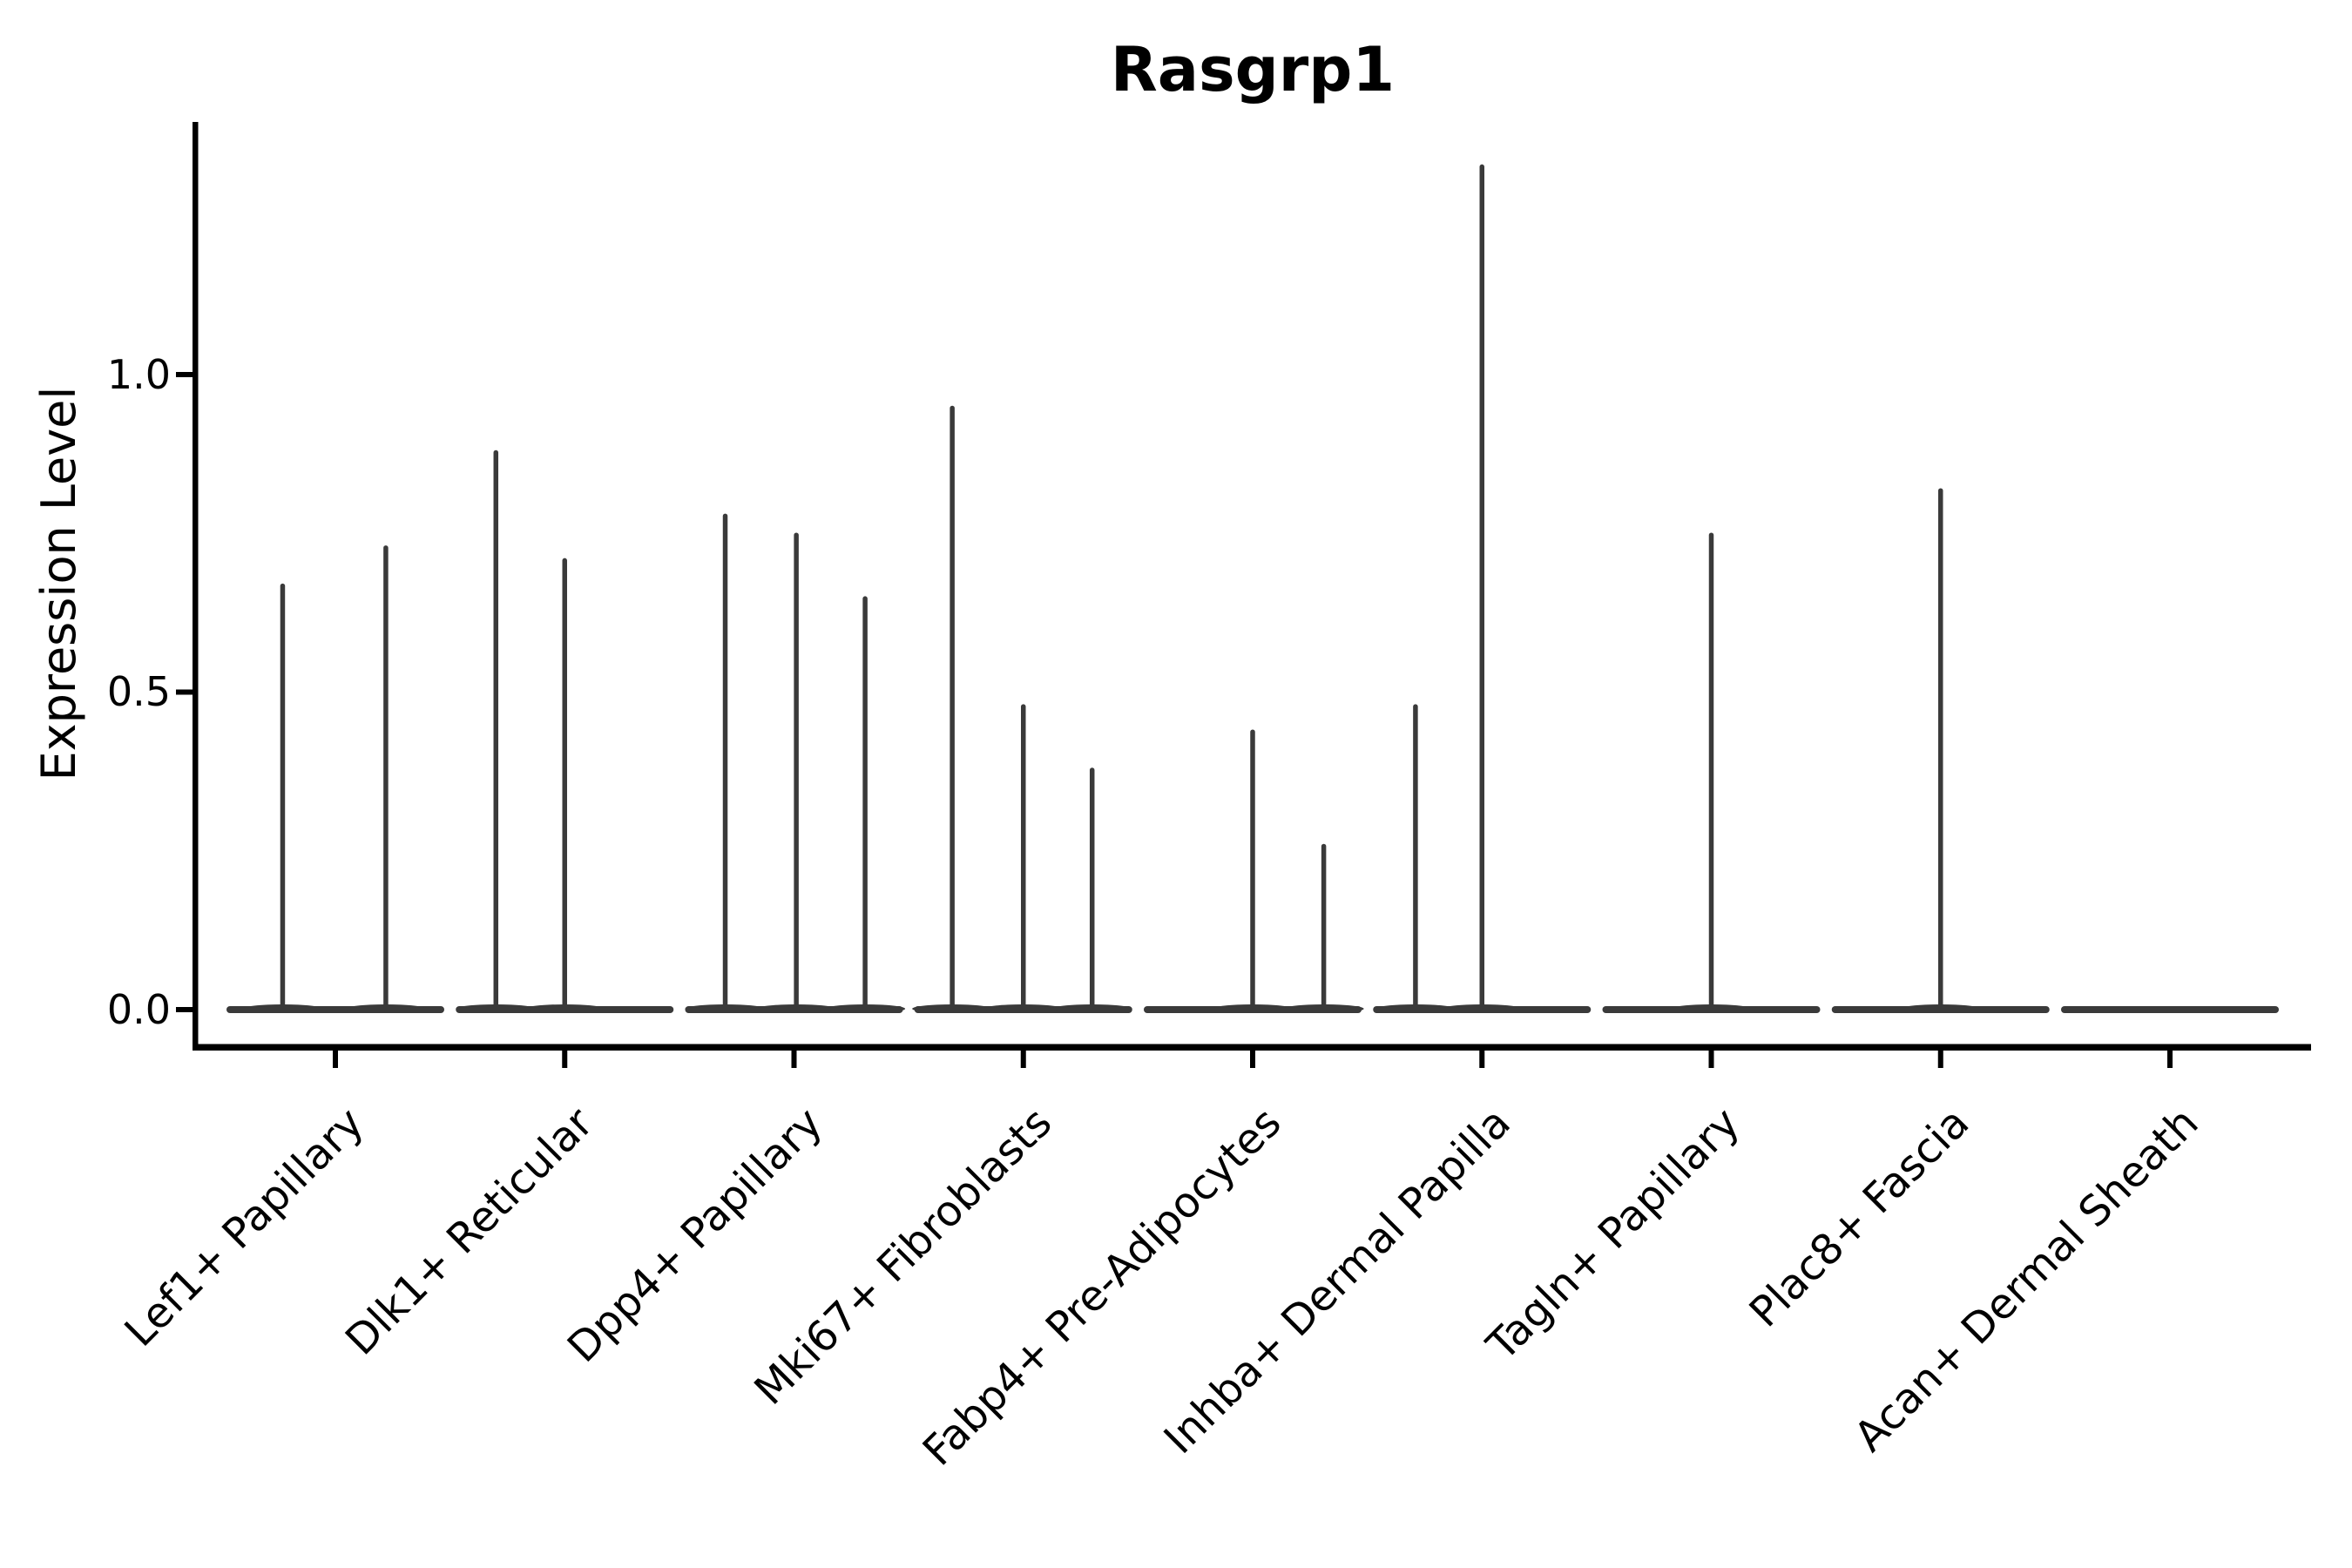  Describe the element at coordinates (58, 584) in the screenshot. I see `y-axis-label: Expression Level` at that location.